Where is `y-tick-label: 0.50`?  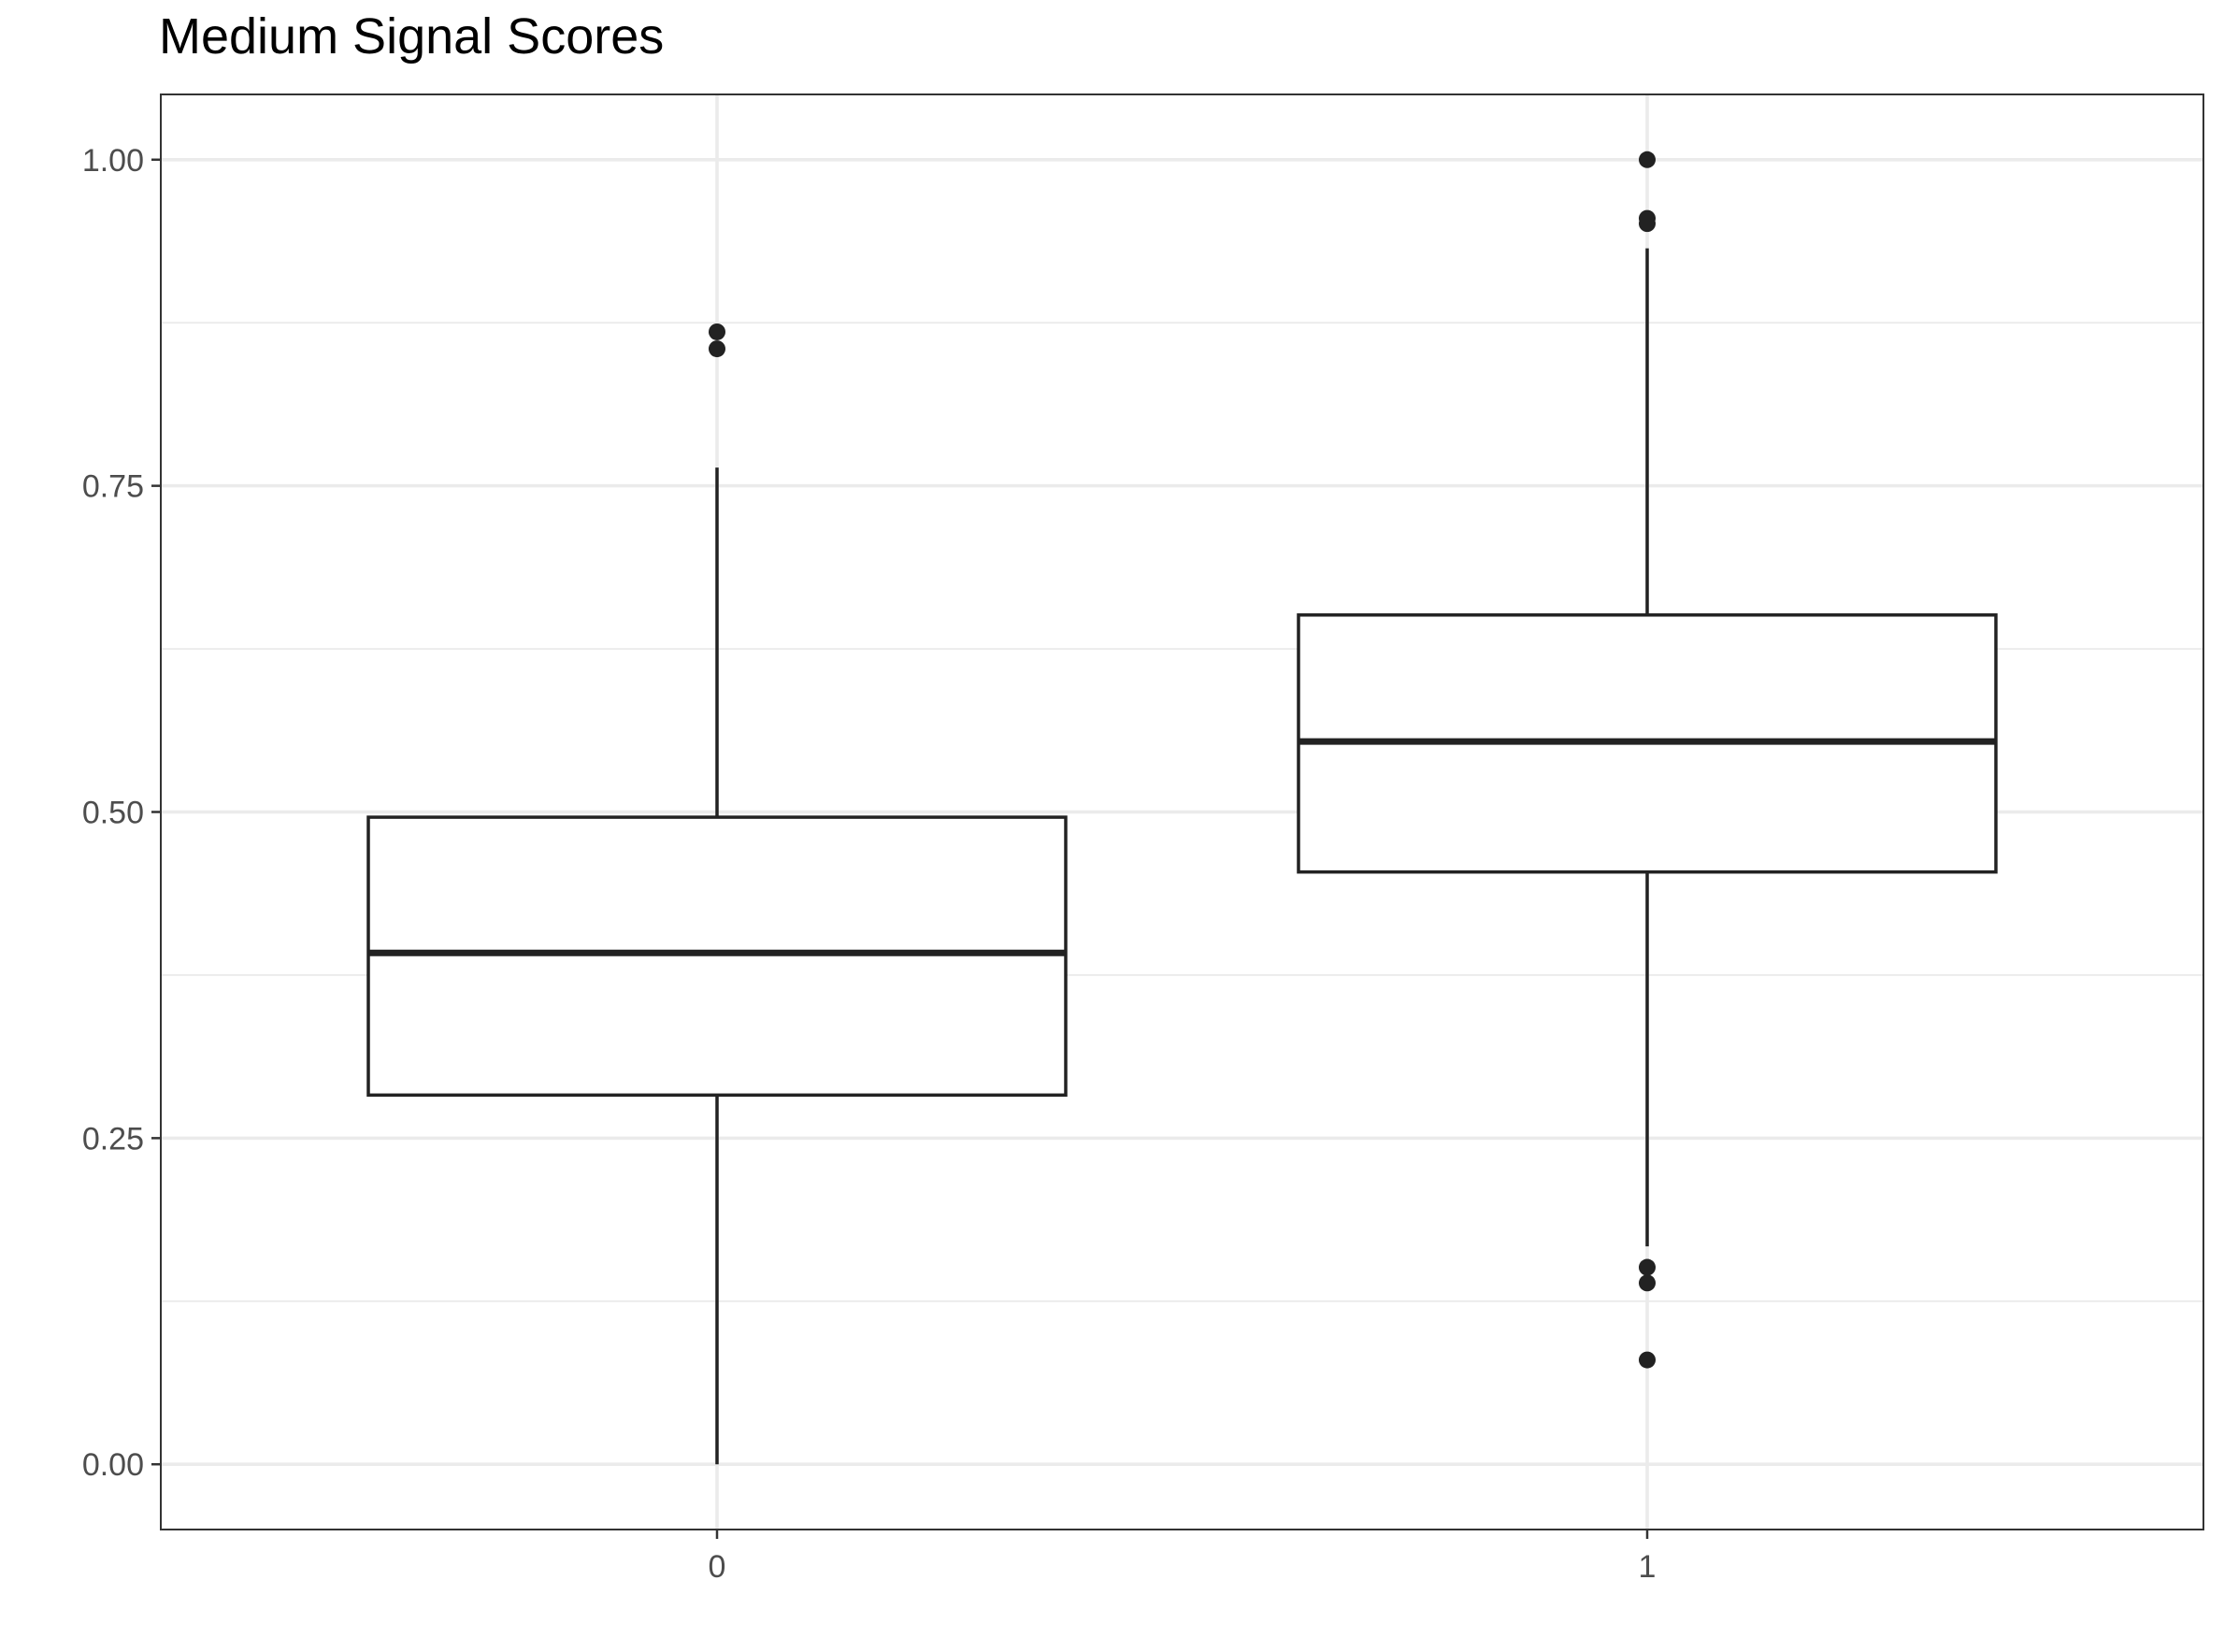
y-tick-label: 0.50 is located at coordinates (113, 813).